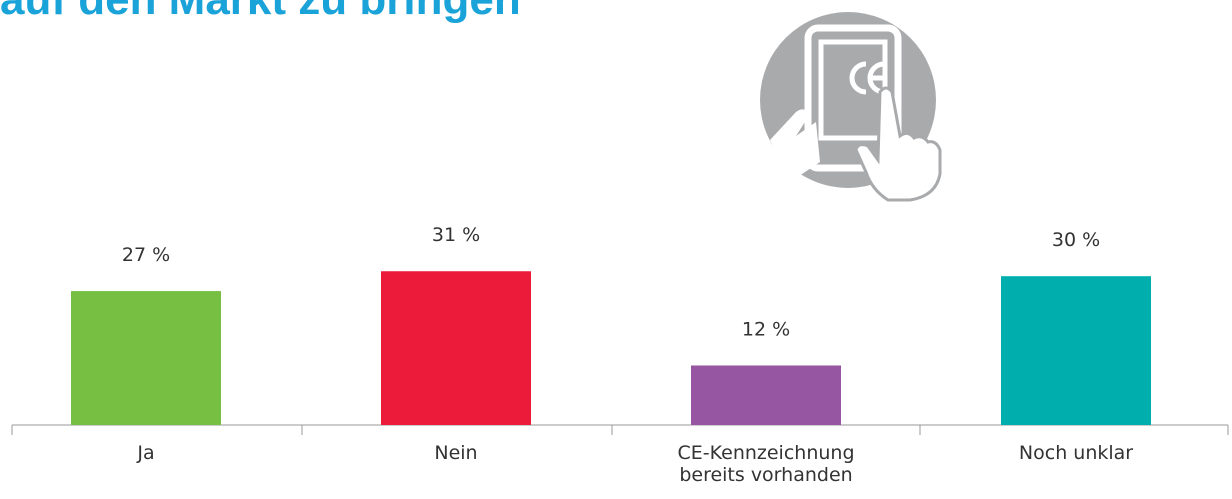 This screenshot has height=499, width=1232. What do you see at coordinates (456, 453) in the screenshot?
I see `x-tick-label: Nein` at bounding box center [456, 453].